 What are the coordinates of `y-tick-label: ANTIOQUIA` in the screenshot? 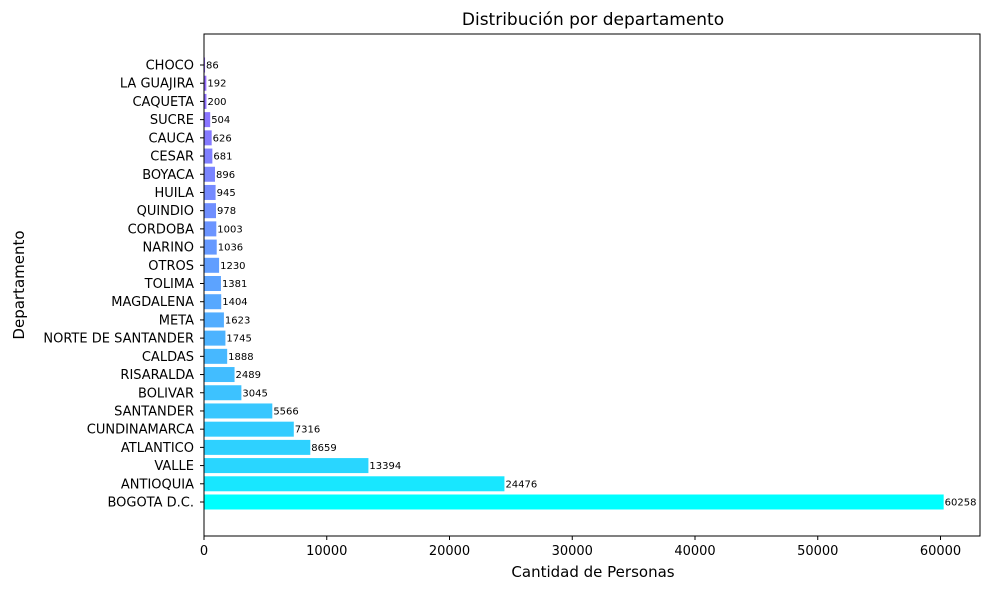 It's located at (157, 484).